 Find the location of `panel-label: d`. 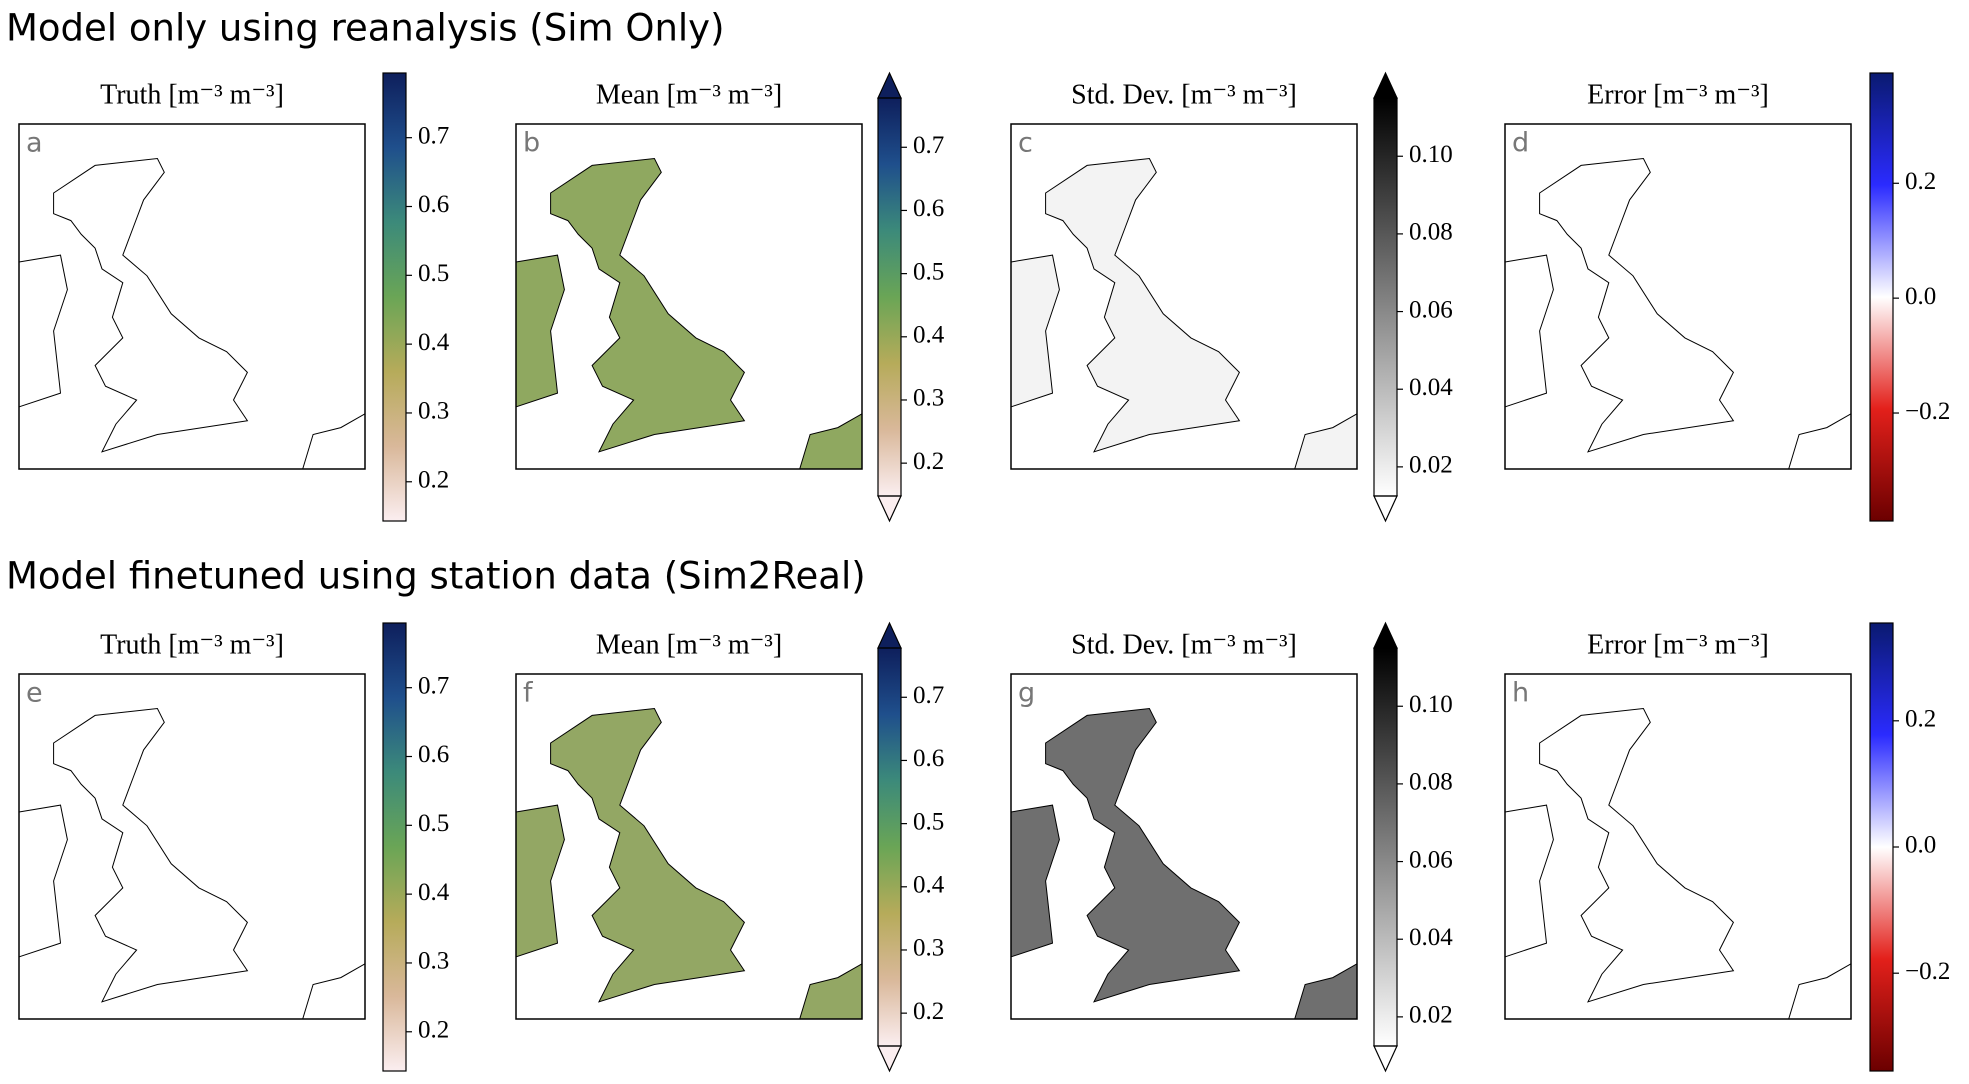

panel-label: d is located at coordinates (1520, 143).